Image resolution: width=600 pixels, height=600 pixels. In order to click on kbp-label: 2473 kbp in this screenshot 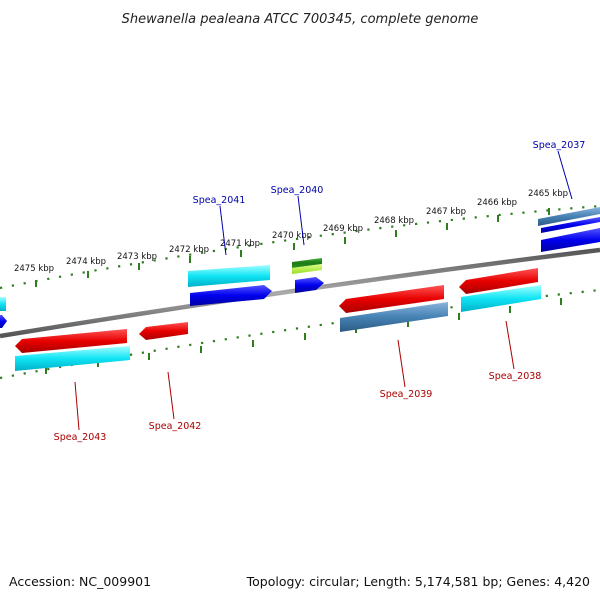, I will do `click(137, 257)`.